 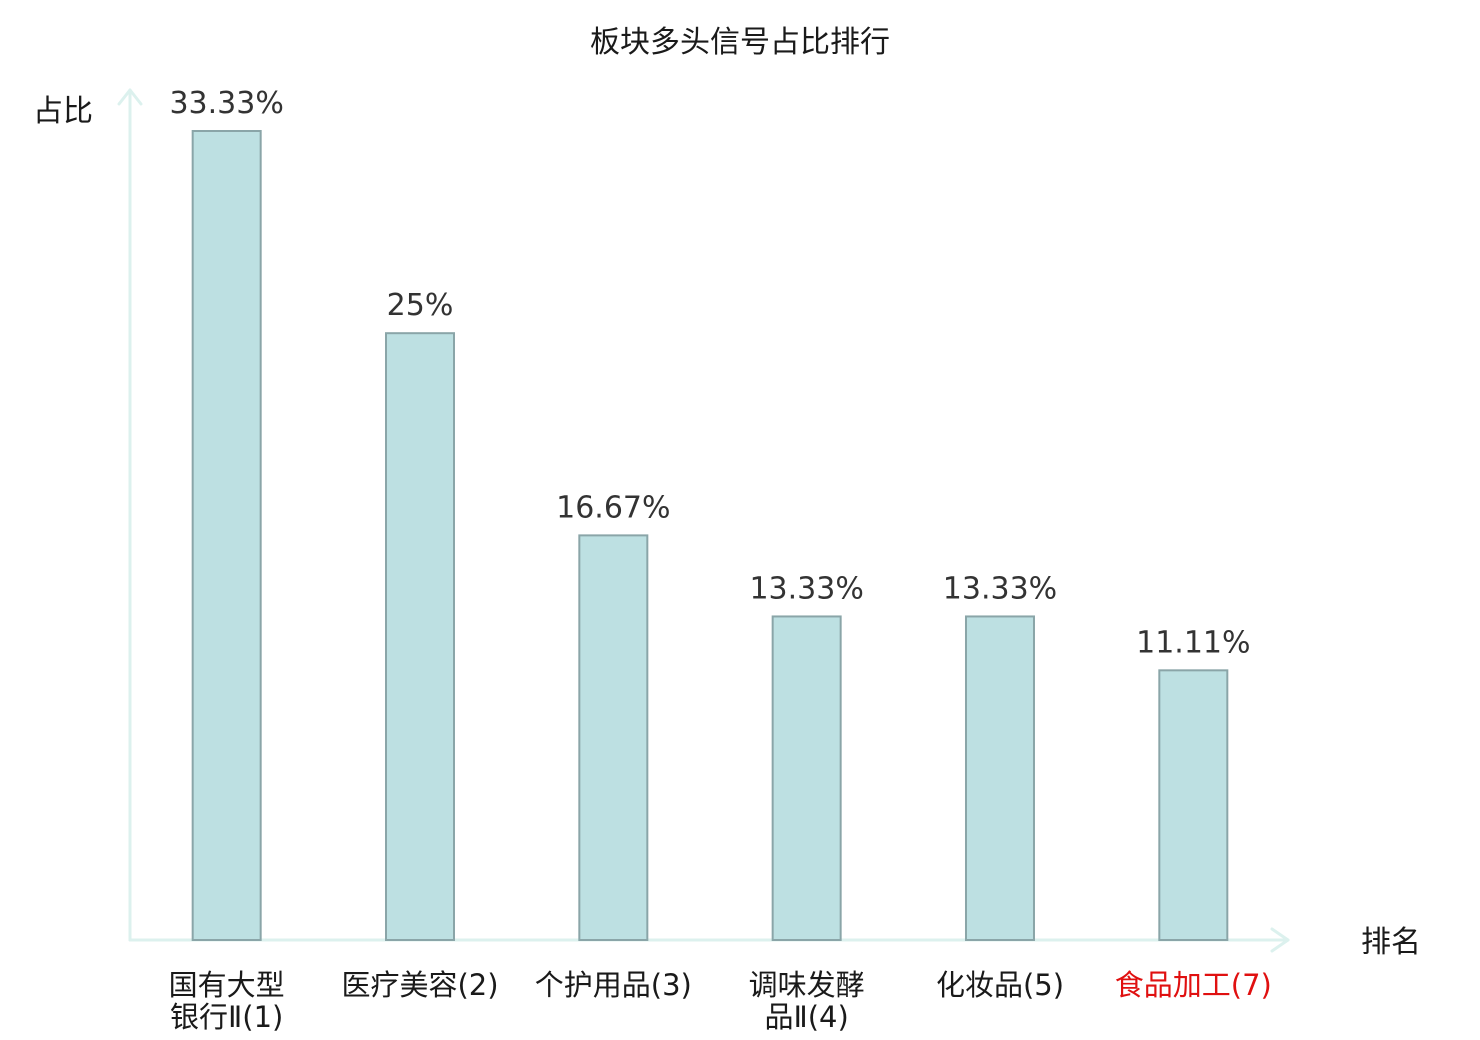 What do you see at coordinates (613, 985) in the screenshot?
I see `x-tick-label: 个护用品(3)` at bounding box center [613, 985].